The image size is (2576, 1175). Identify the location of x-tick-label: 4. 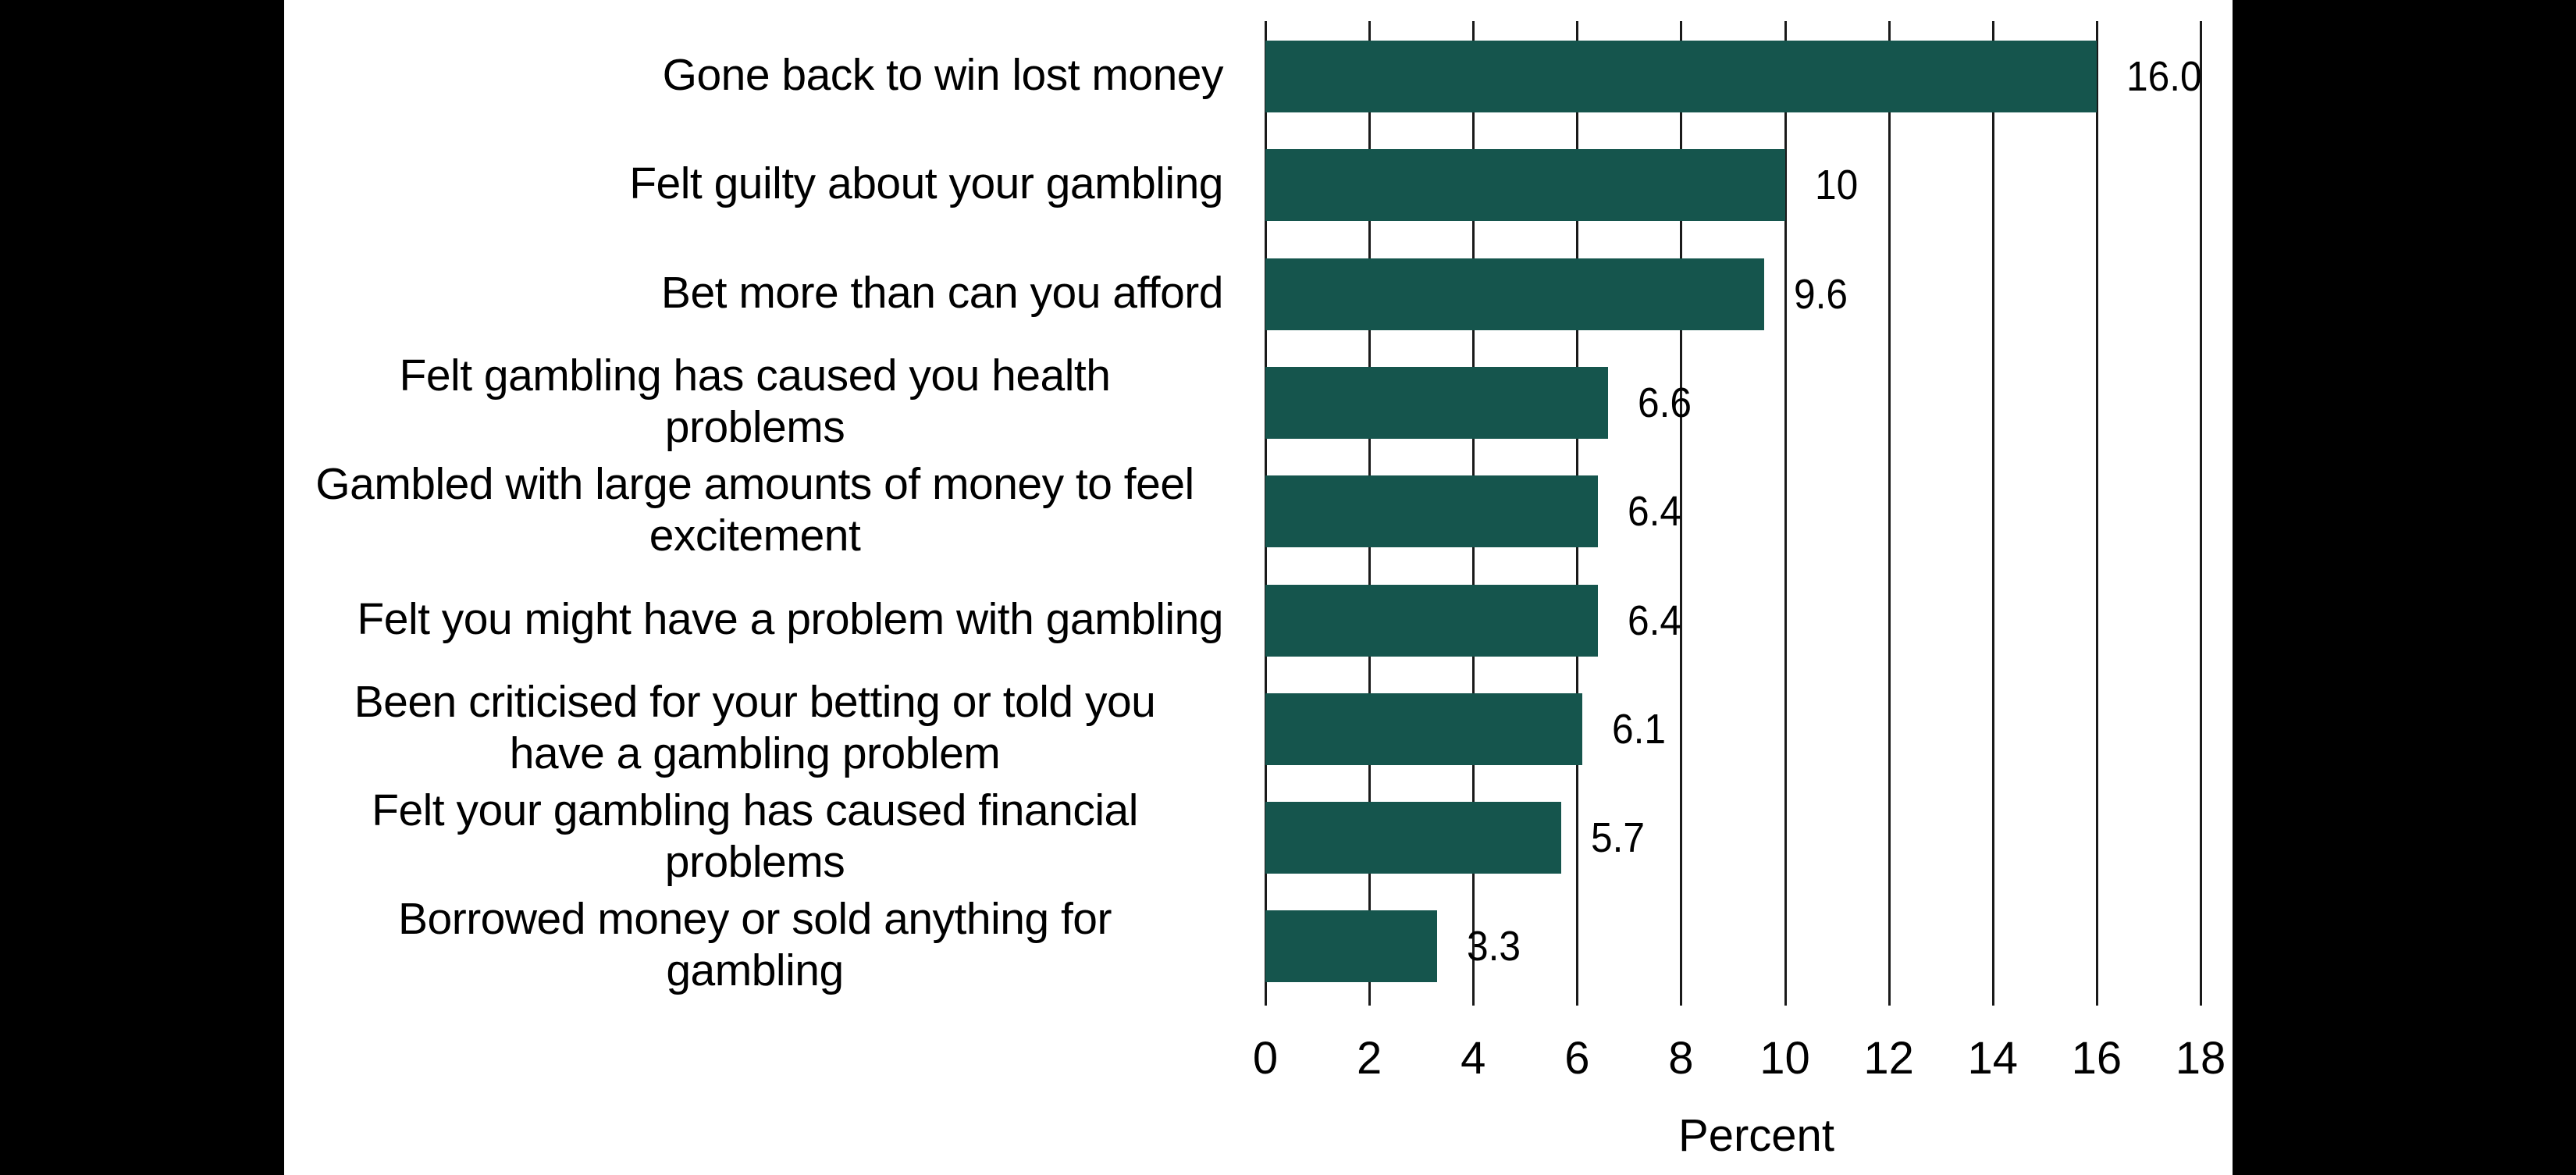
(1473, 1058).